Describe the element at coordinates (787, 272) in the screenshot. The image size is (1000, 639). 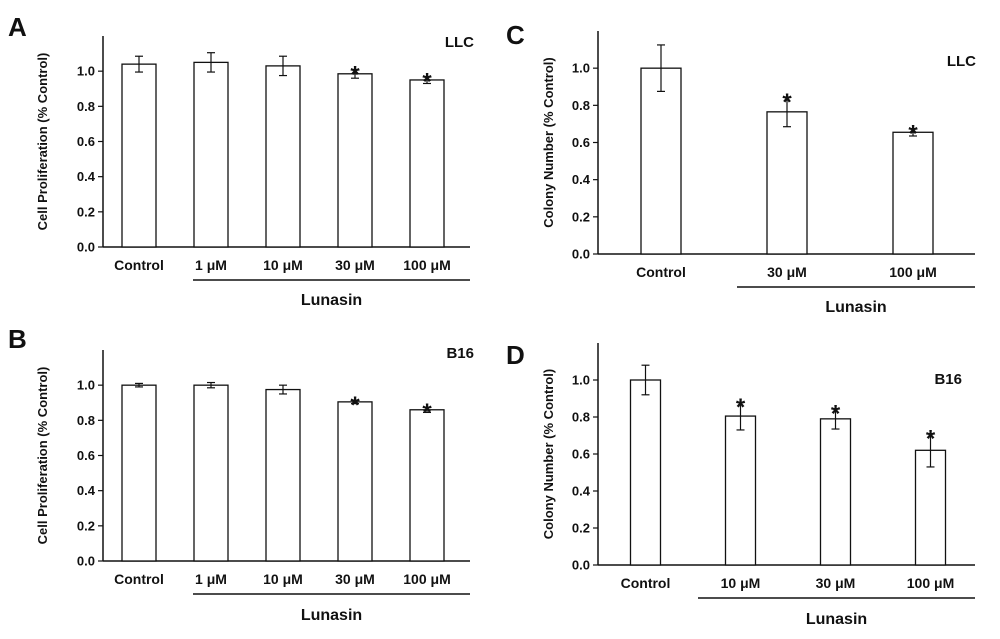
I see `panel-c-x-tick-label: 30 μM` at that location.